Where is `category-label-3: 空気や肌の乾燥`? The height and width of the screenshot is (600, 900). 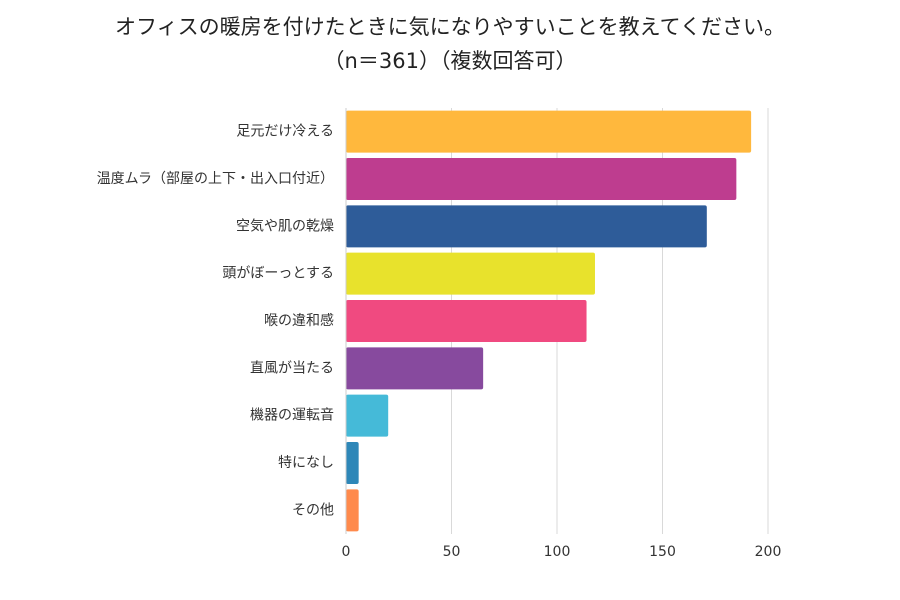
category-label-3: 空気や肌の乾燥 is located at coordinates (285, 226).